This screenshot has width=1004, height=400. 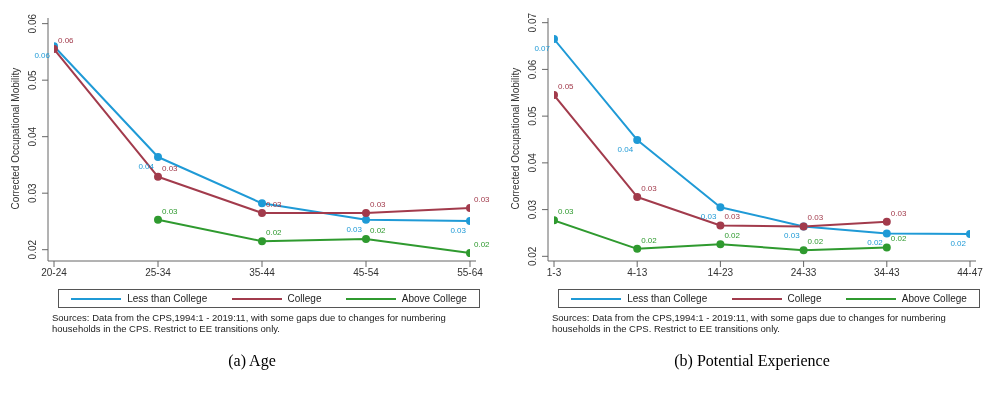 I want to click on data-label: 0.04, so click(x=625, y=149).